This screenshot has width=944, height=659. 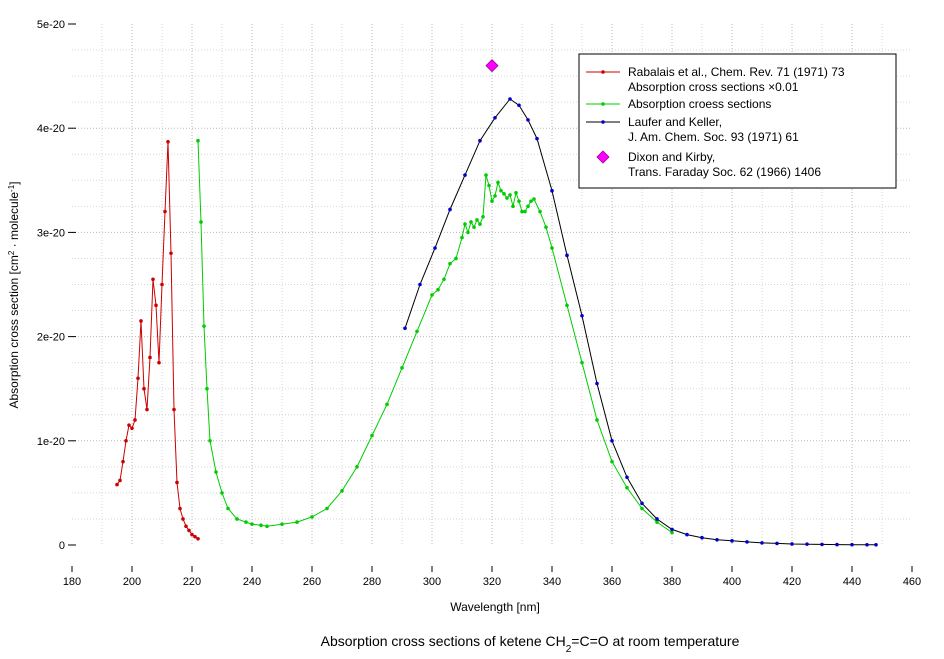 What do you see at coordinates (51, 25) in the screenshot?
I see `y-tick-label: 5e-20` at bounding box center [51, 25].